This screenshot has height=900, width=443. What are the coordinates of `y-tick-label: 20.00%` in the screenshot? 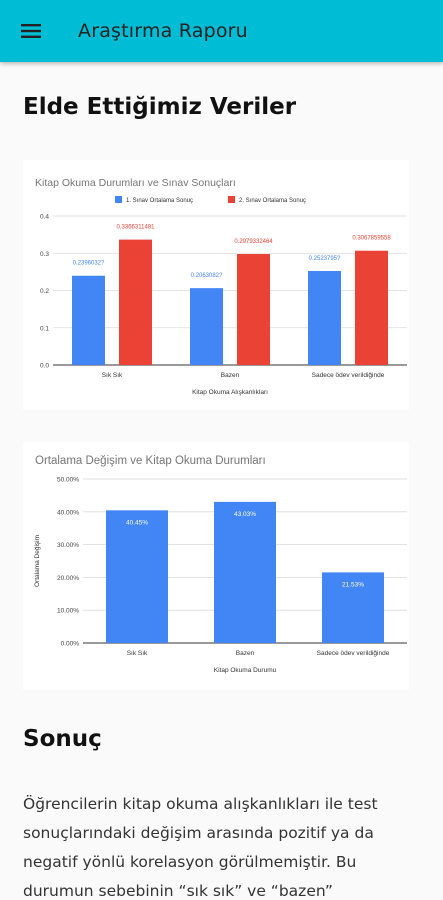 It's located at (68, 578).